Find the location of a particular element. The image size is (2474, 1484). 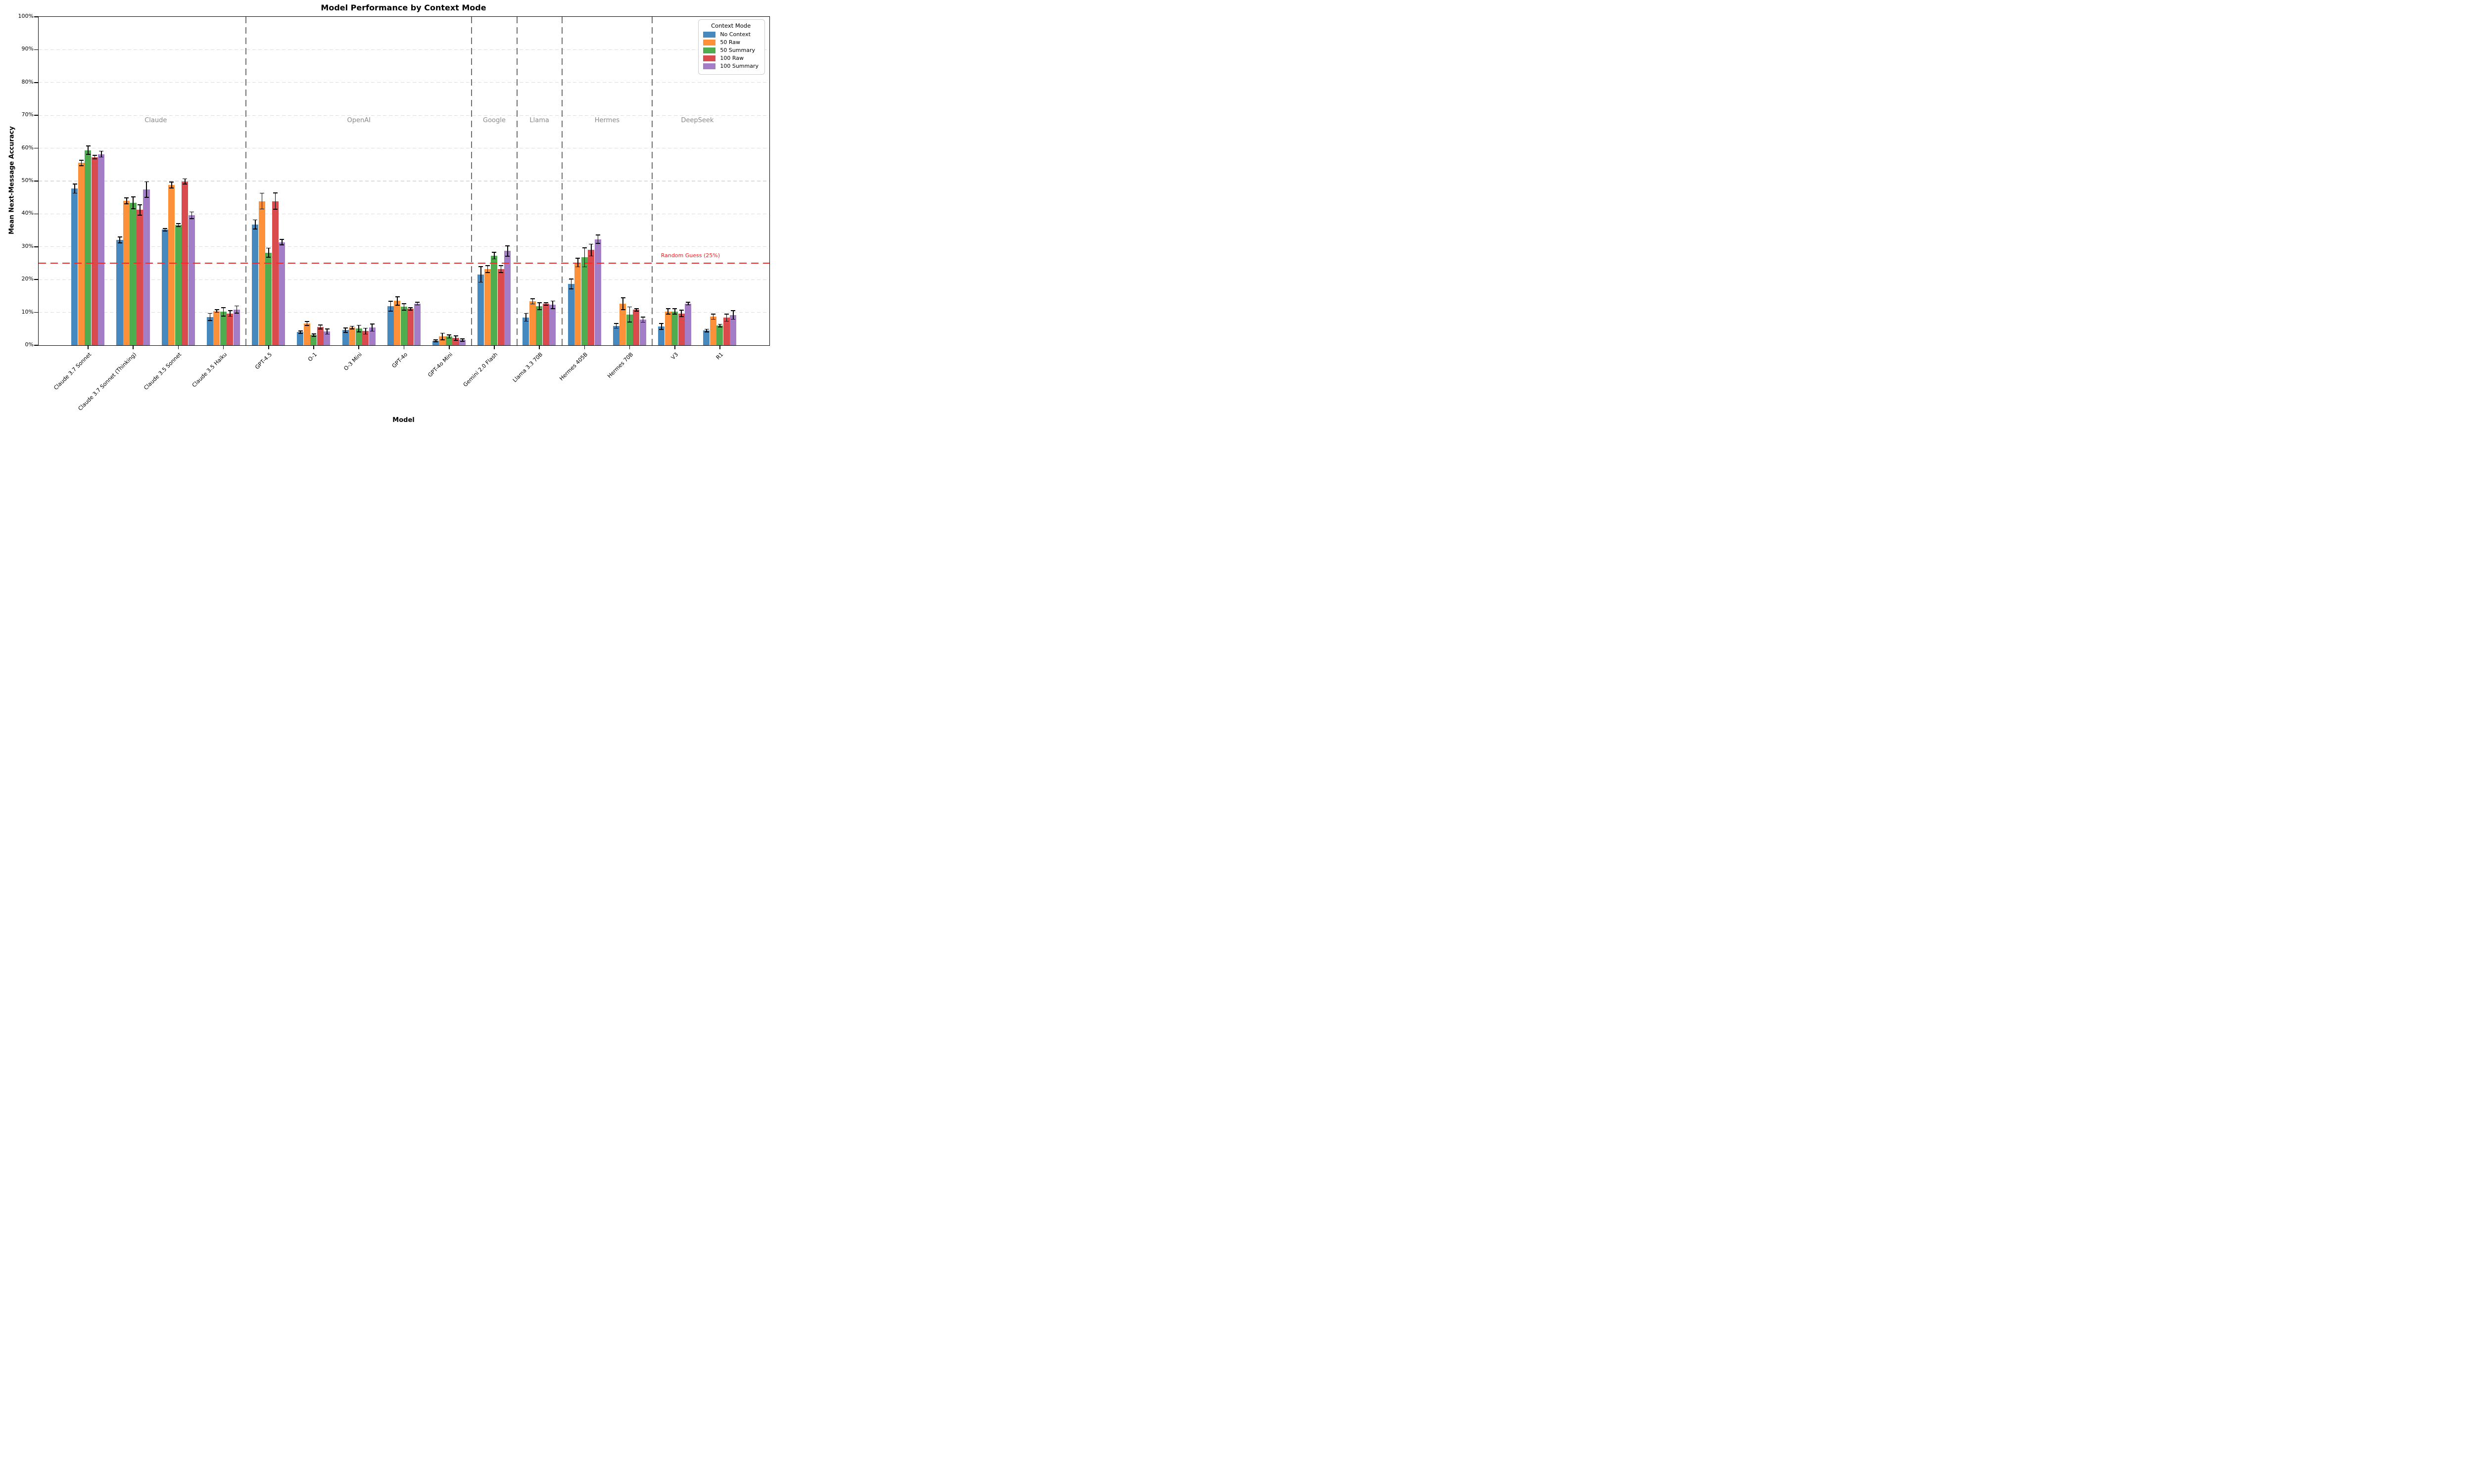

random-guess-line is located at coordinates (404, 263).